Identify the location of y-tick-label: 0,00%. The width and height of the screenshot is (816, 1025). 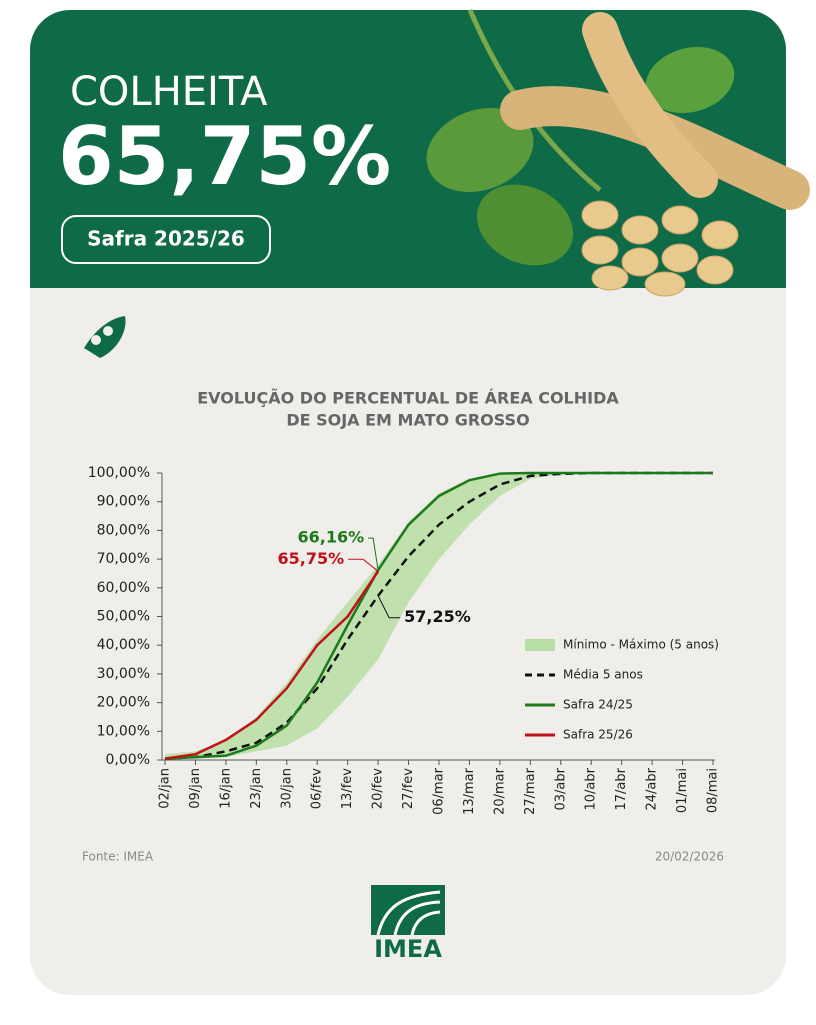
(128, 760).